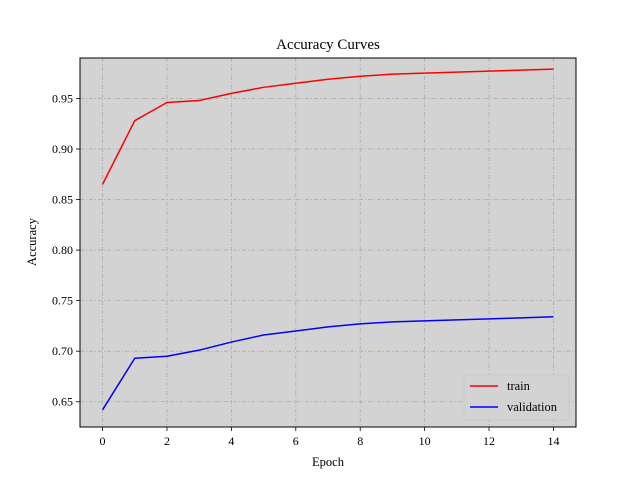 This screenshot has width=640, height=485. What do you see at coordinates (328, 45) in the screenshot?
I see `chart-title: Accuracy Curves` at bounding box center [328, 45].